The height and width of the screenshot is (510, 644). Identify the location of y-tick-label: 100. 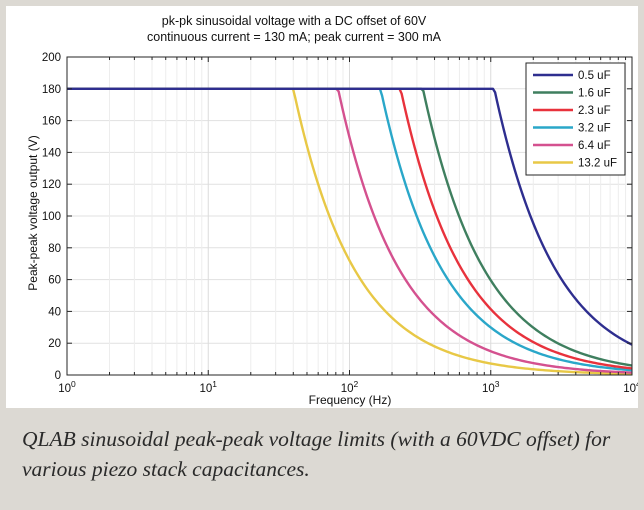
(51, 217).